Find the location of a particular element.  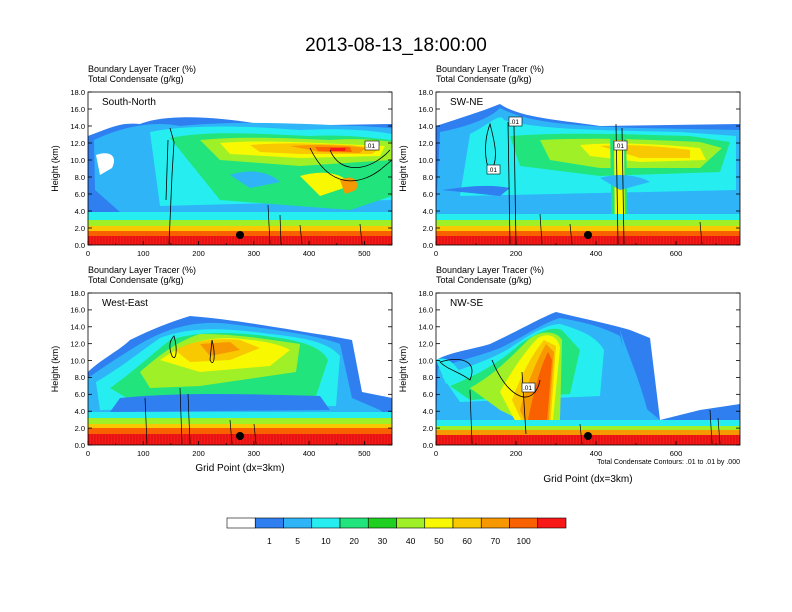

colorbar-label: 50 is located at coordinates (439, 541).